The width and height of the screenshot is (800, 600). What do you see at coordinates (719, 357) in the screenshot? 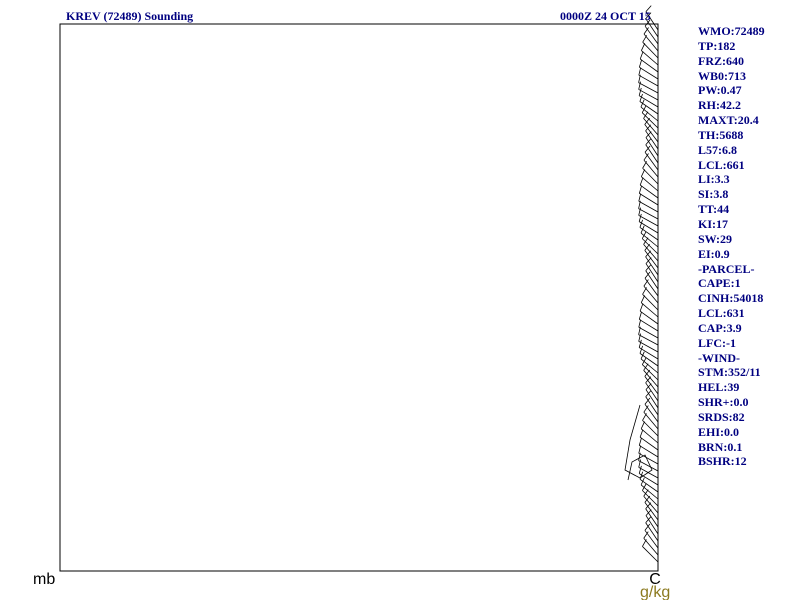
I see `index-item: -WIND-` at bounding box center [719, 357].